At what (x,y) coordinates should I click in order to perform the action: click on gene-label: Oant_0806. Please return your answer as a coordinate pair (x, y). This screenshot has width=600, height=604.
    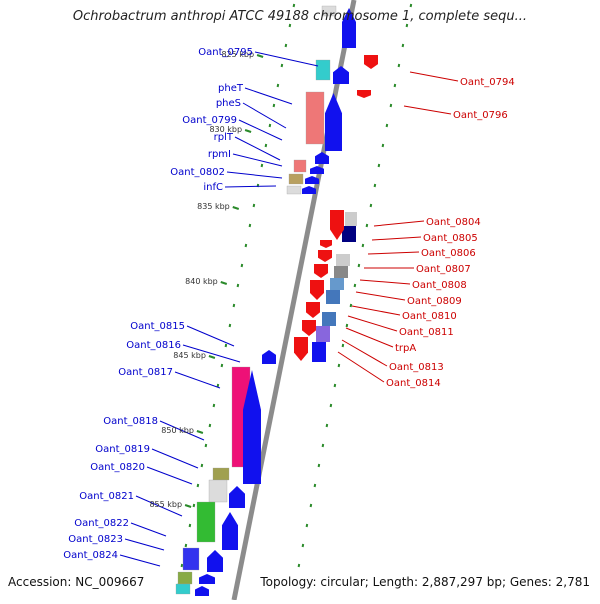
    Looking at the image, I should click on (448, 253).